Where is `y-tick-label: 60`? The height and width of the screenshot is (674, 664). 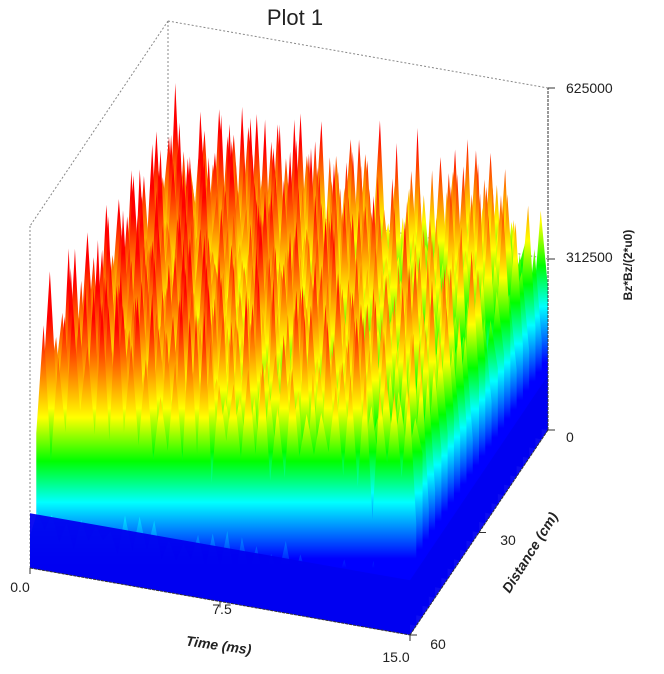
y-tick-label: 60 is located at coordinates (438, 644).